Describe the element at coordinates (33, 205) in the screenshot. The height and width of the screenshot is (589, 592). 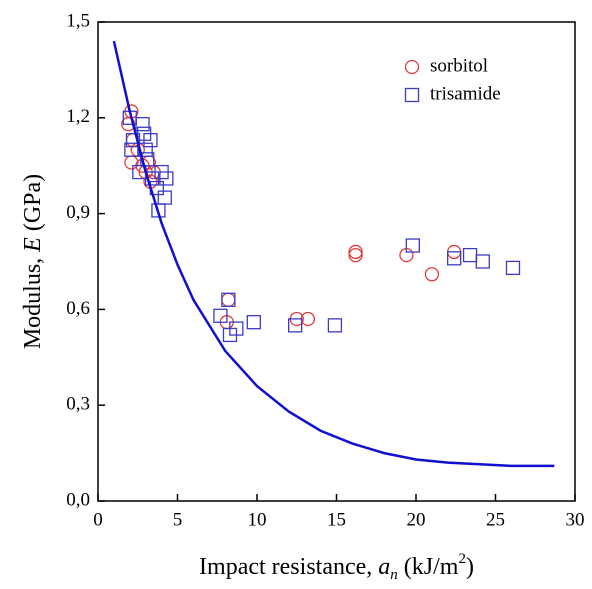
I see `y-axis-title-part: (GPa)` at that location.